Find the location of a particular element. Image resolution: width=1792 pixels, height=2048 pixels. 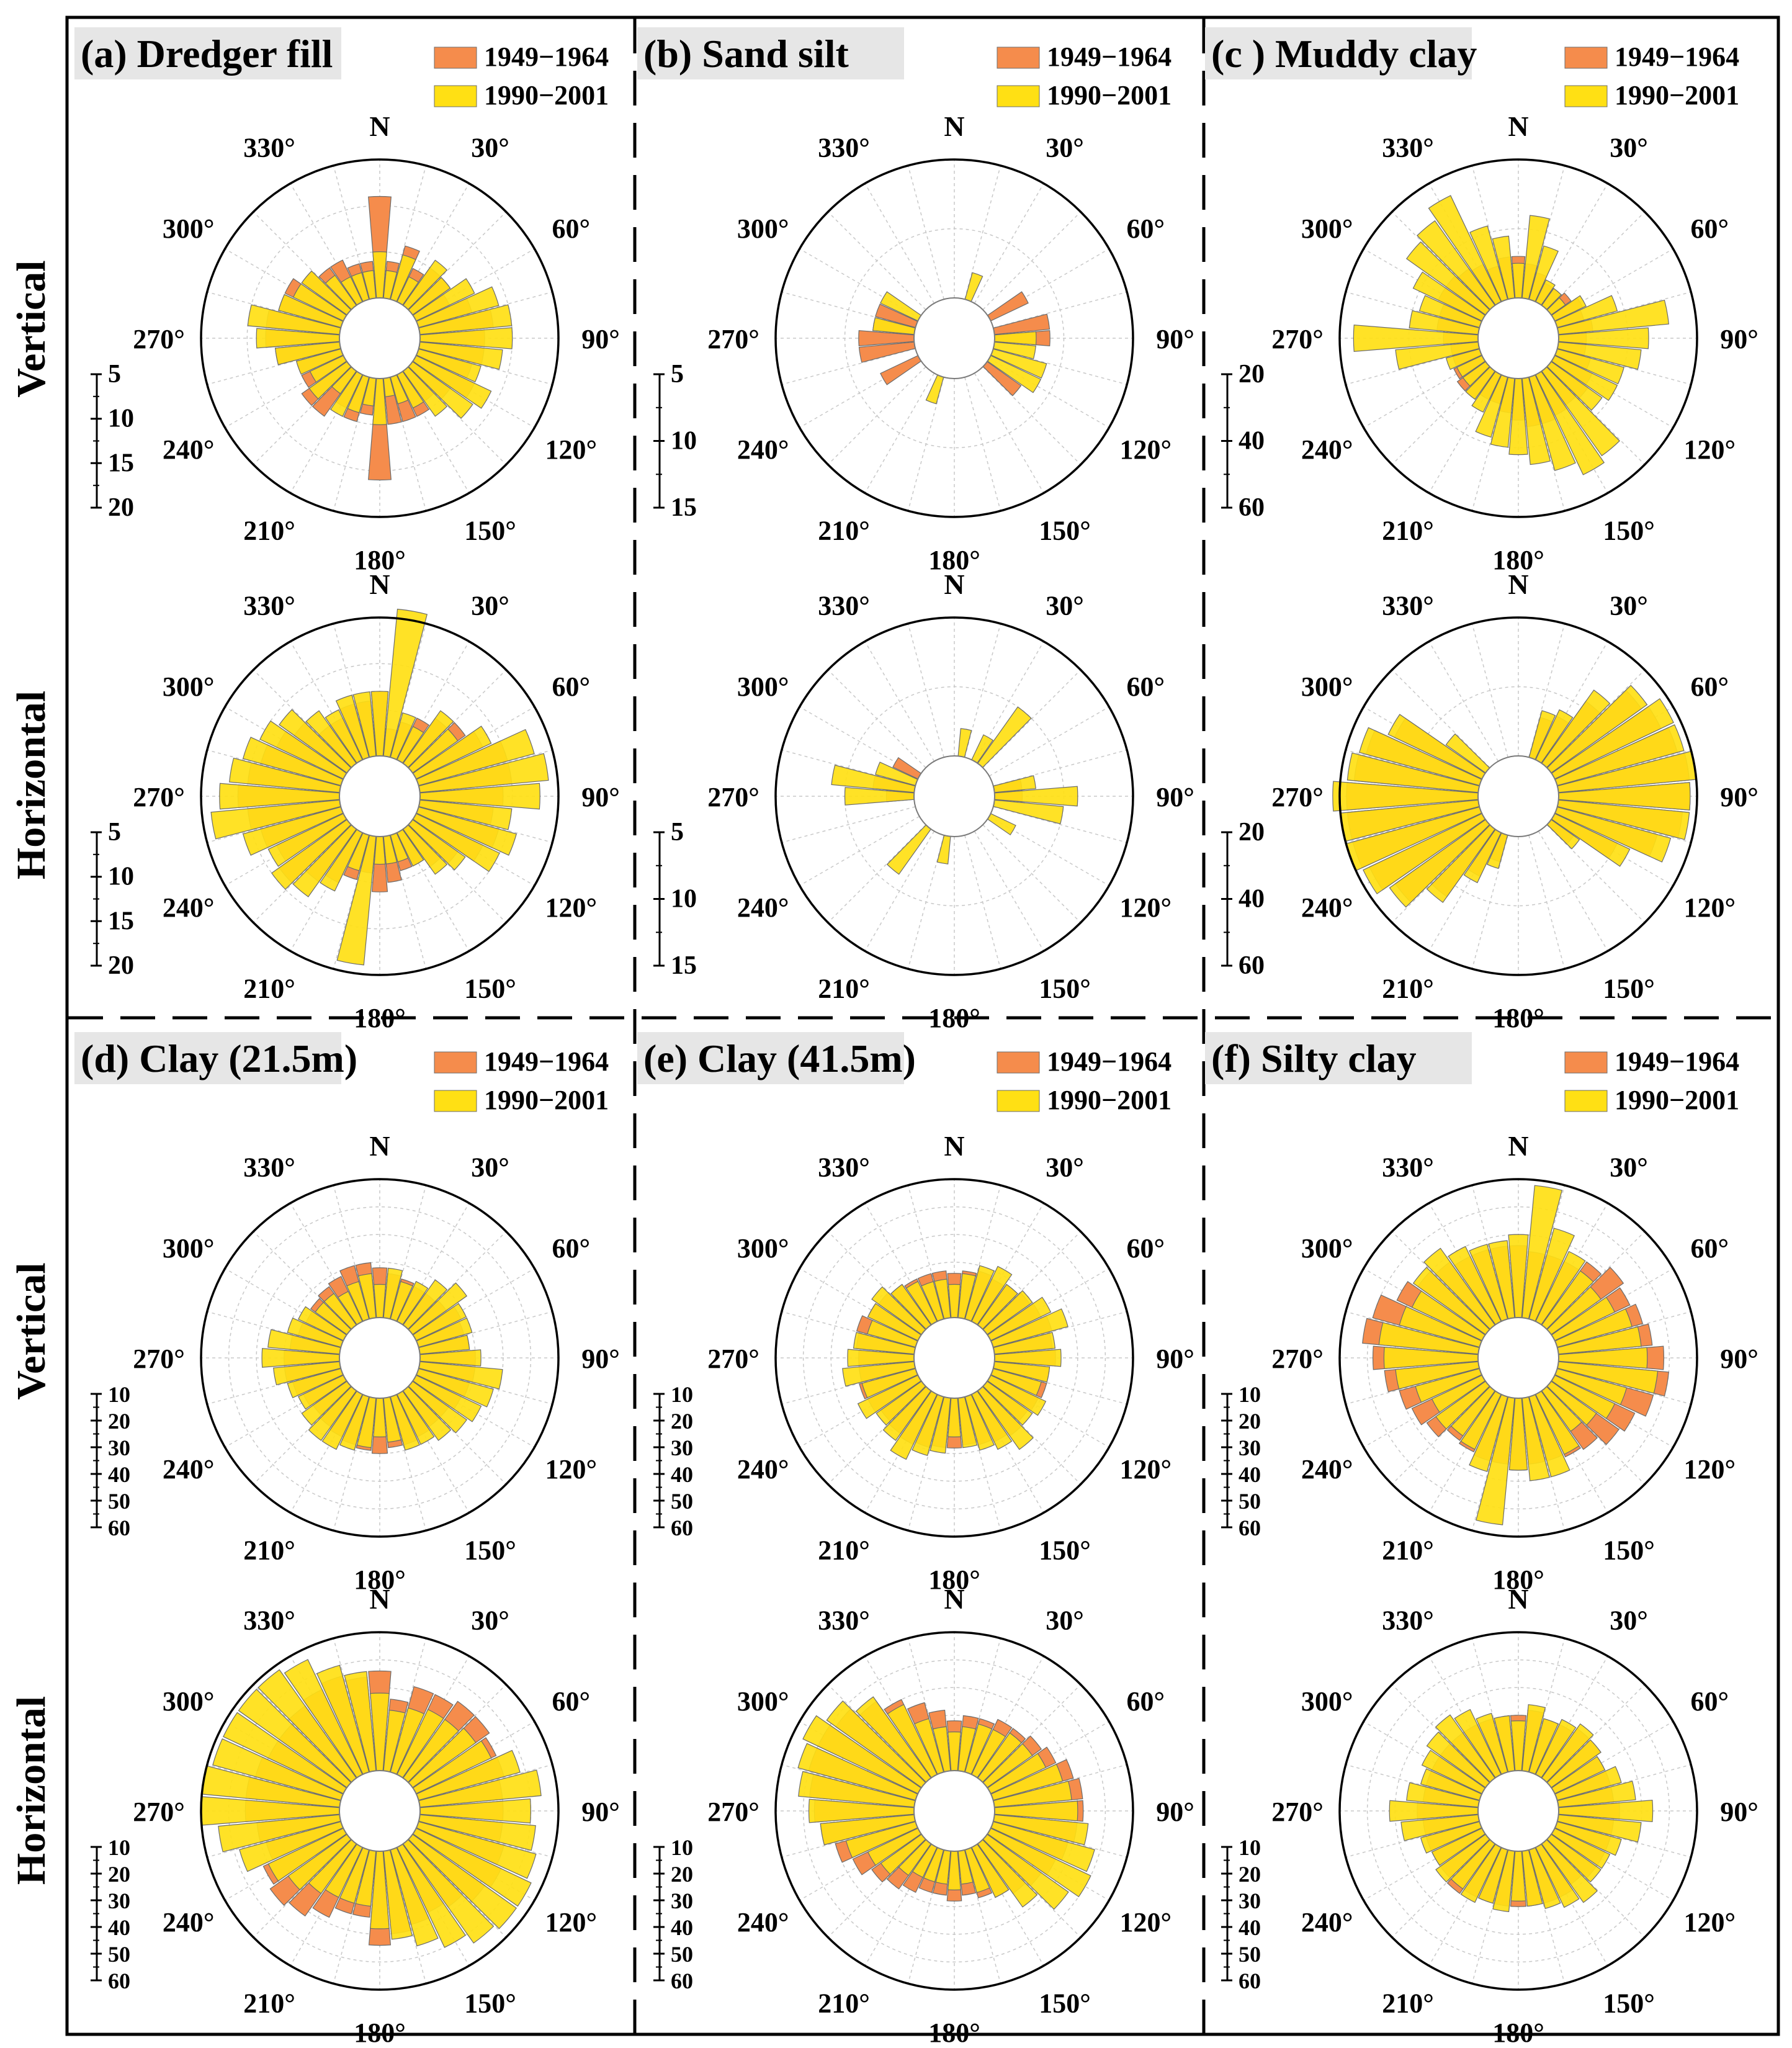

angle-label: 120° is located at coordinates (1709, 1922).